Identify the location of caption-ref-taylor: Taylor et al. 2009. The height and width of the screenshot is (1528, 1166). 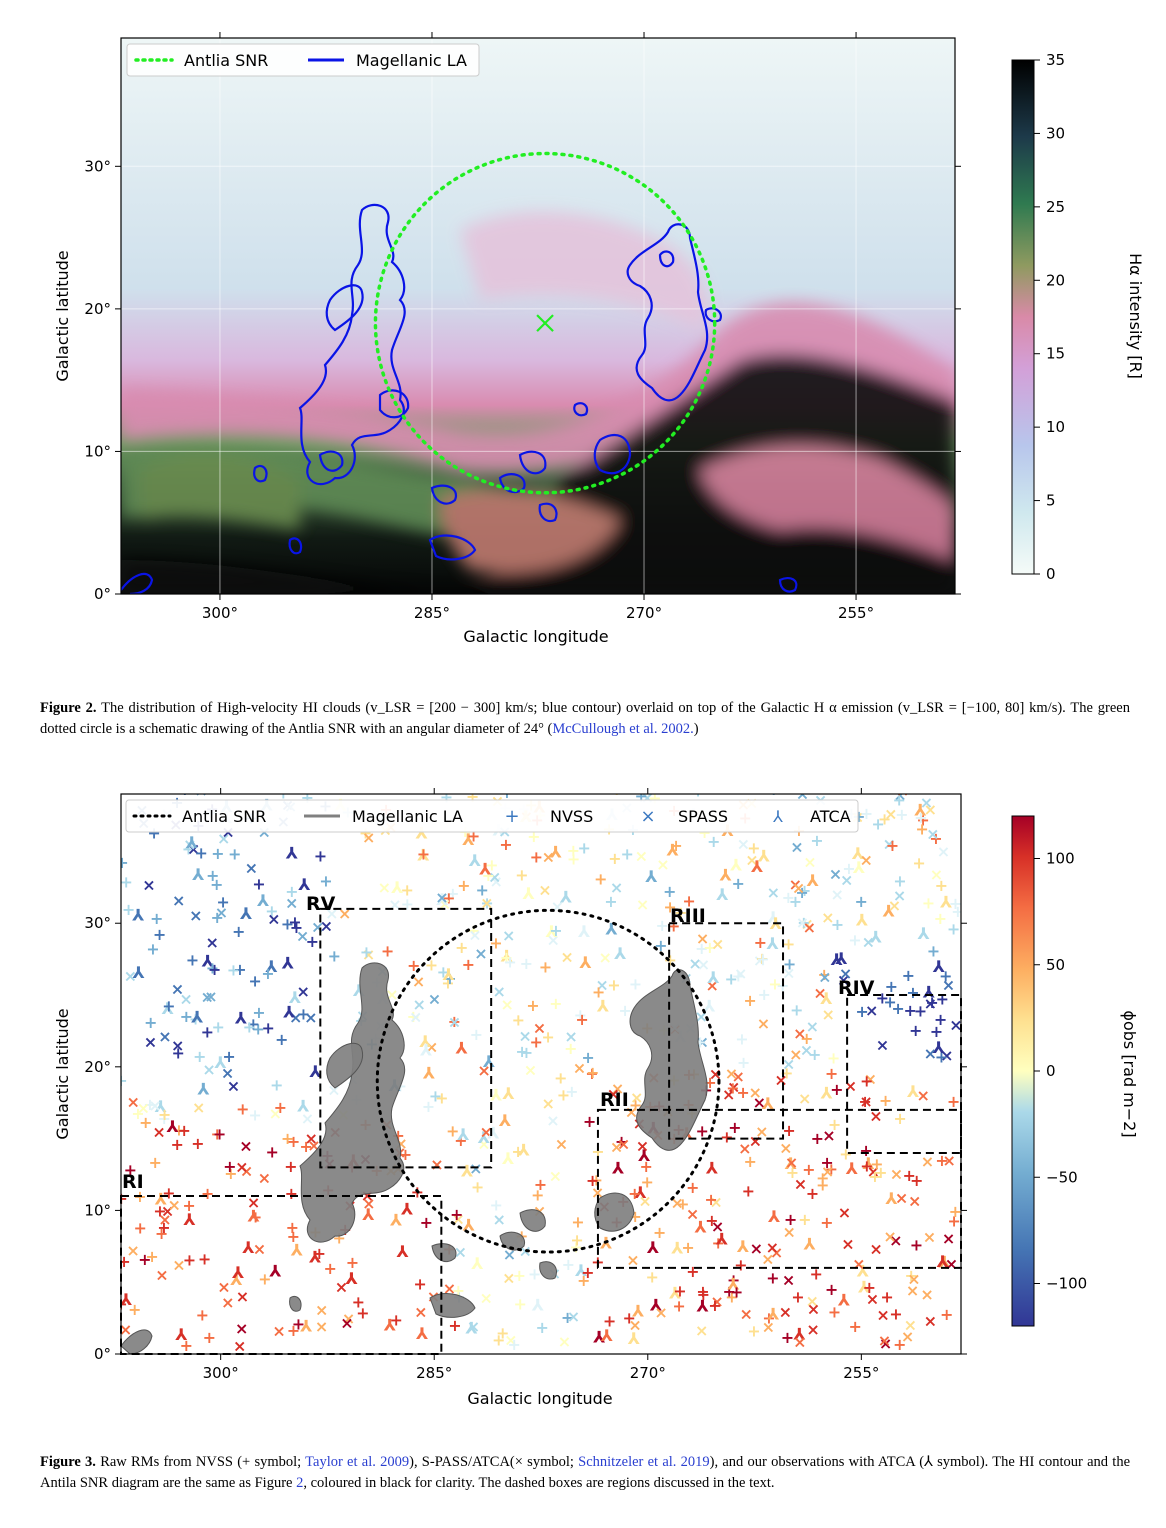
(357, 1462).